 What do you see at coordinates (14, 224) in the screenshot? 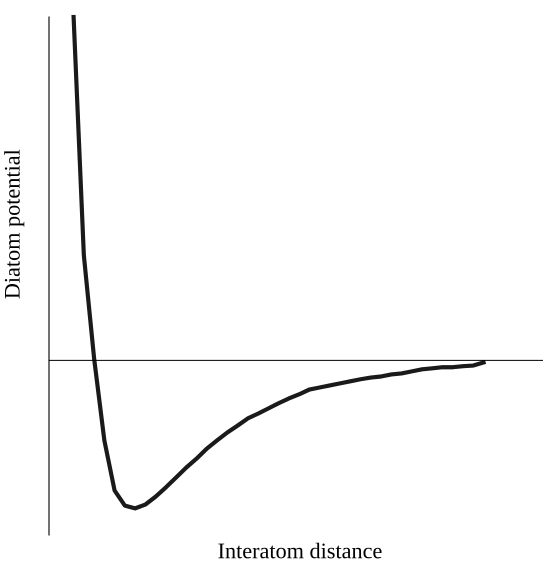
I see `y-axis-title: Diatom potential` at bounding box center [14, 224].